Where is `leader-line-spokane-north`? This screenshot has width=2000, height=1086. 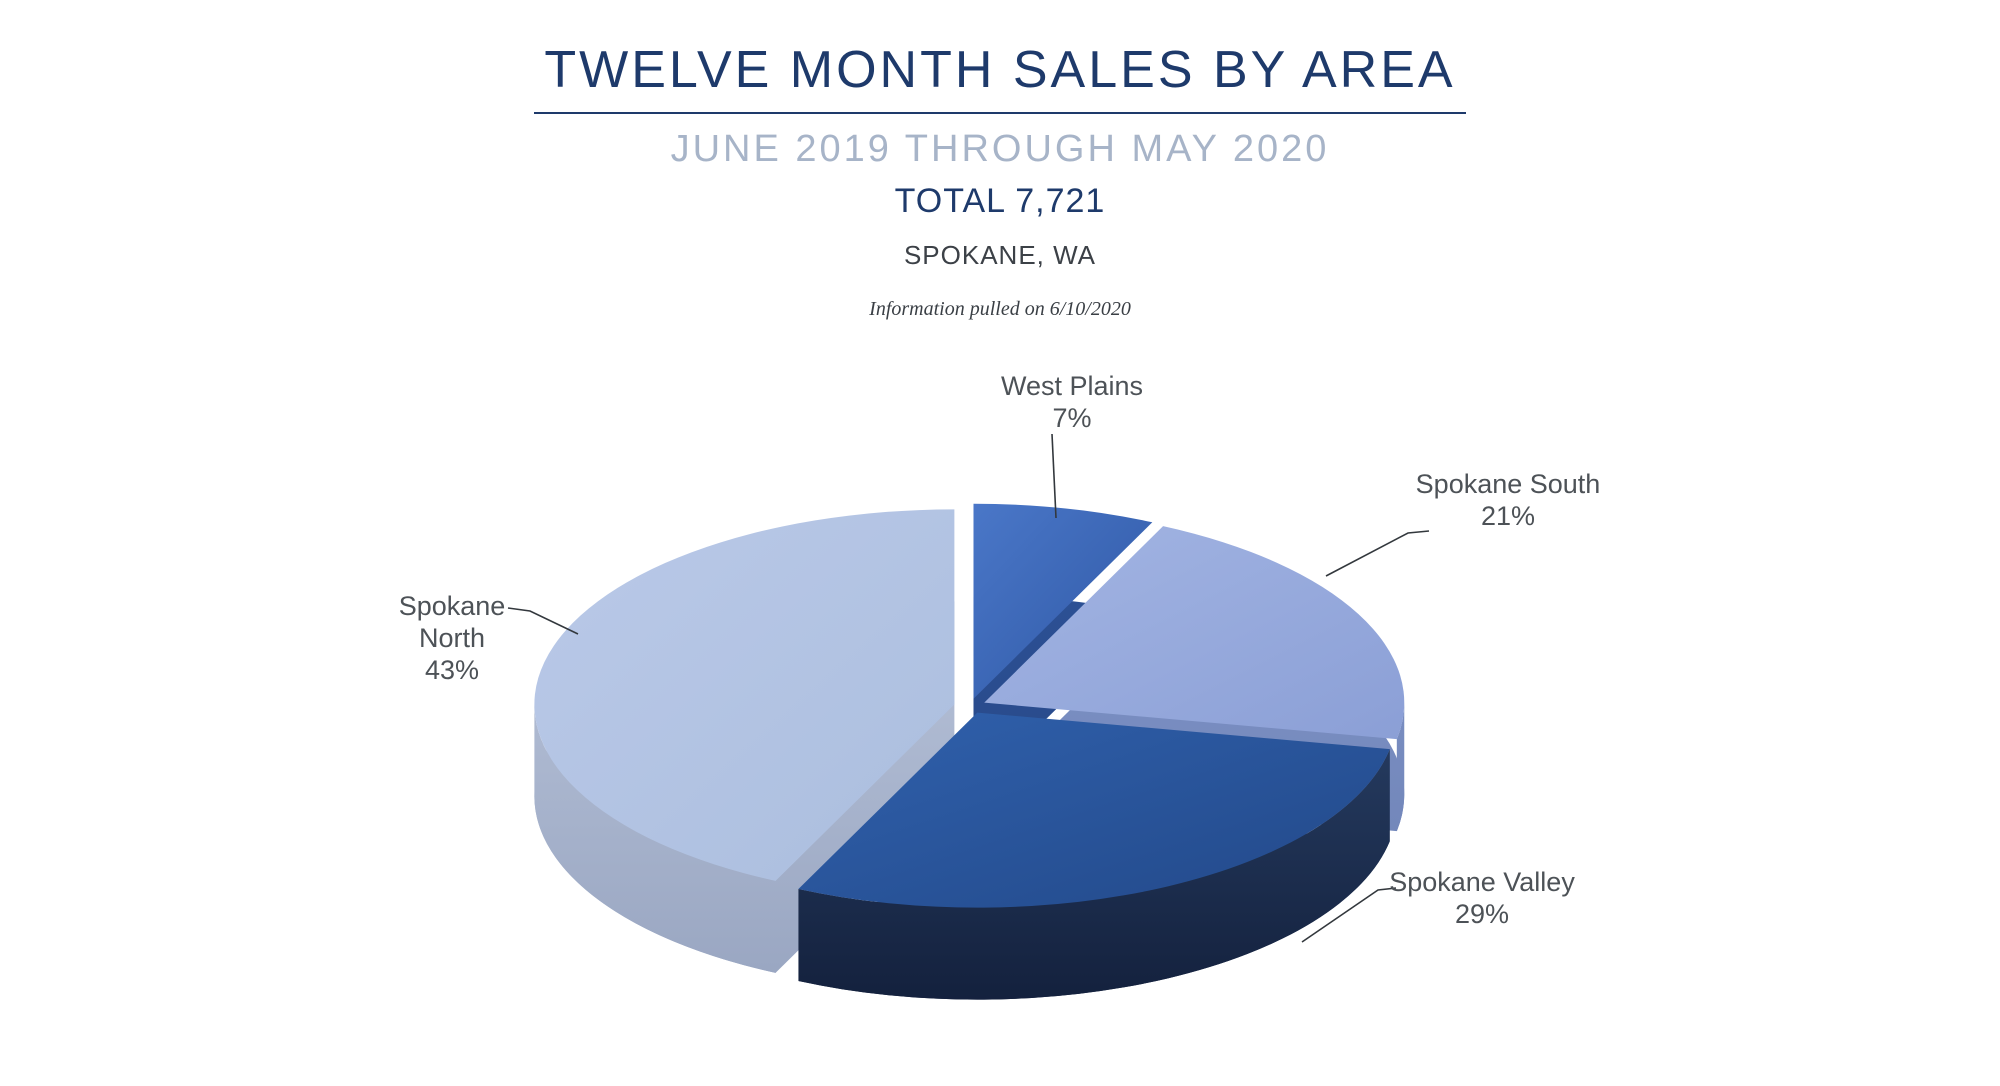
leader-line-spokane-north is located at coordinates (543, 621).